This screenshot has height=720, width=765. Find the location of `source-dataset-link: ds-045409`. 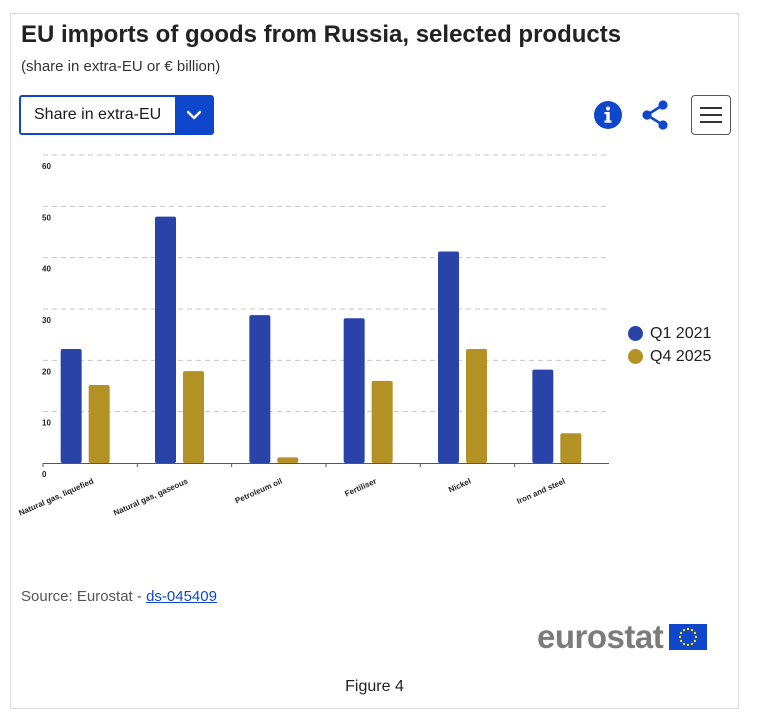

source-dataset-link: ds-045409 is located at coordinates (181, 596).